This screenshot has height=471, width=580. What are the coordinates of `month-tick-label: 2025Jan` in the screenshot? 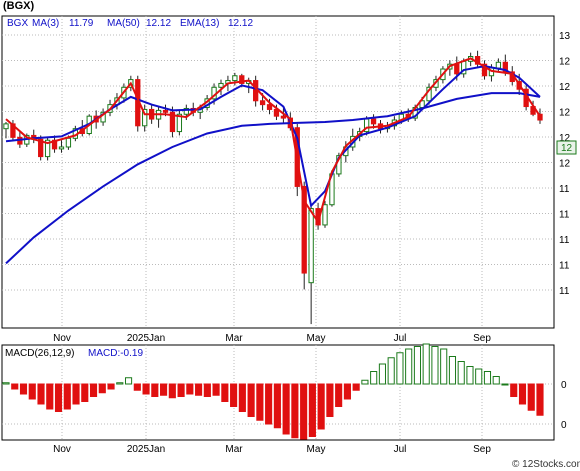 It's located at (146, 449).